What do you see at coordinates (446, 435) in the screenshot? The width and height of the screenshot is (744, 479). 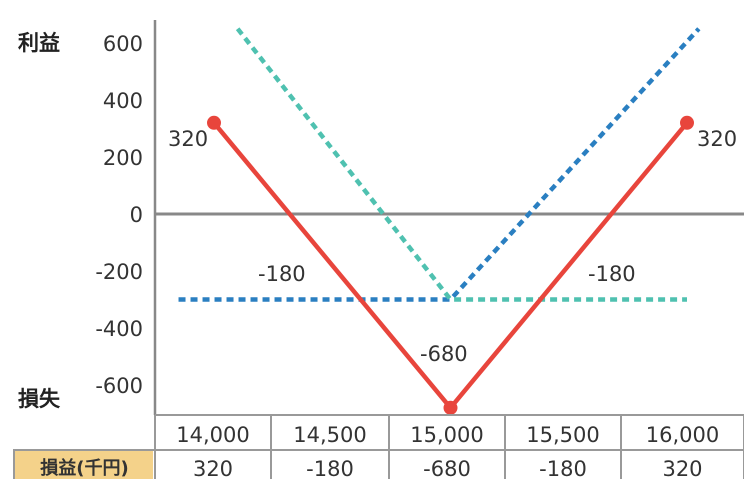 I see `table-header-cell: 15,000` at bounding box center [446, 435].